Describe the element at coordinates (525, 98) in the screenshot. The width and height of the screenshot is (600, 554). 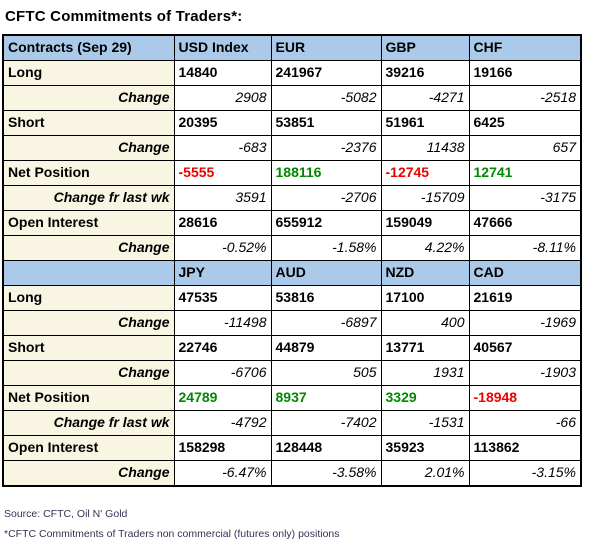
I see `cell: -2518` at that location.